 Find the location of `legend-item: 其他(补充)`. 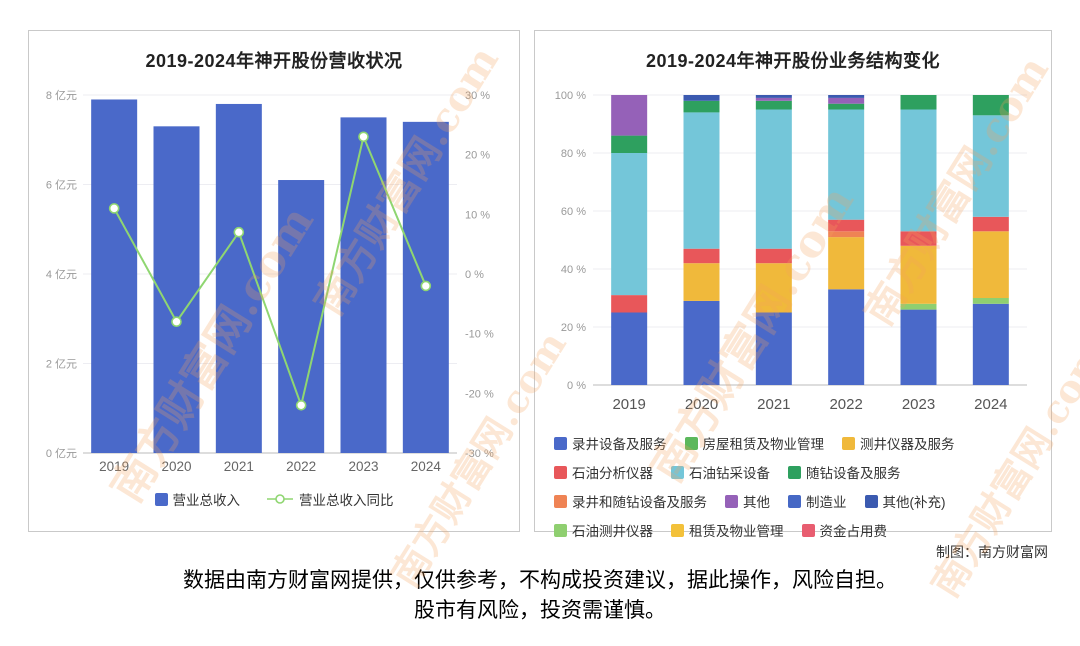

legend-item: 其他(补充) is located at coordinates (905, 501).